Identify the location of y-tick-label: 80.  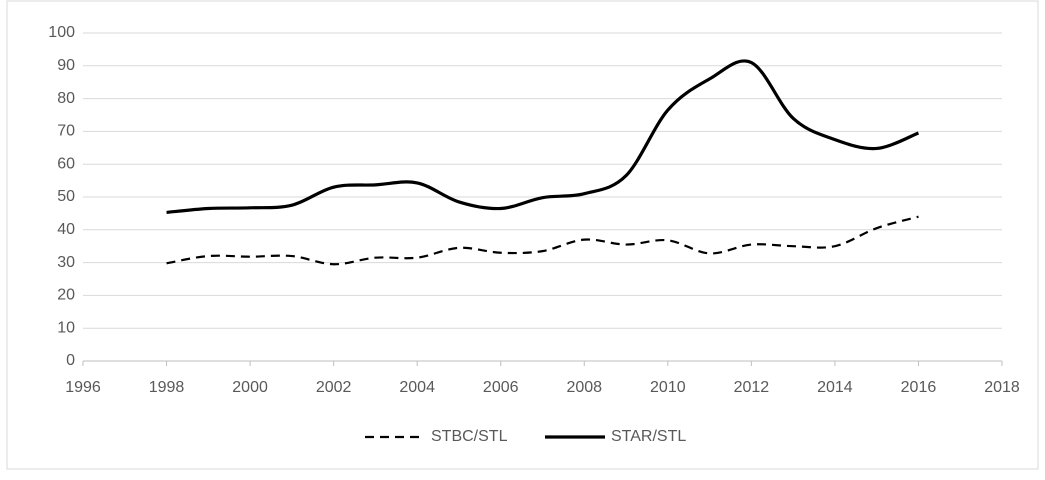
(66, 98).